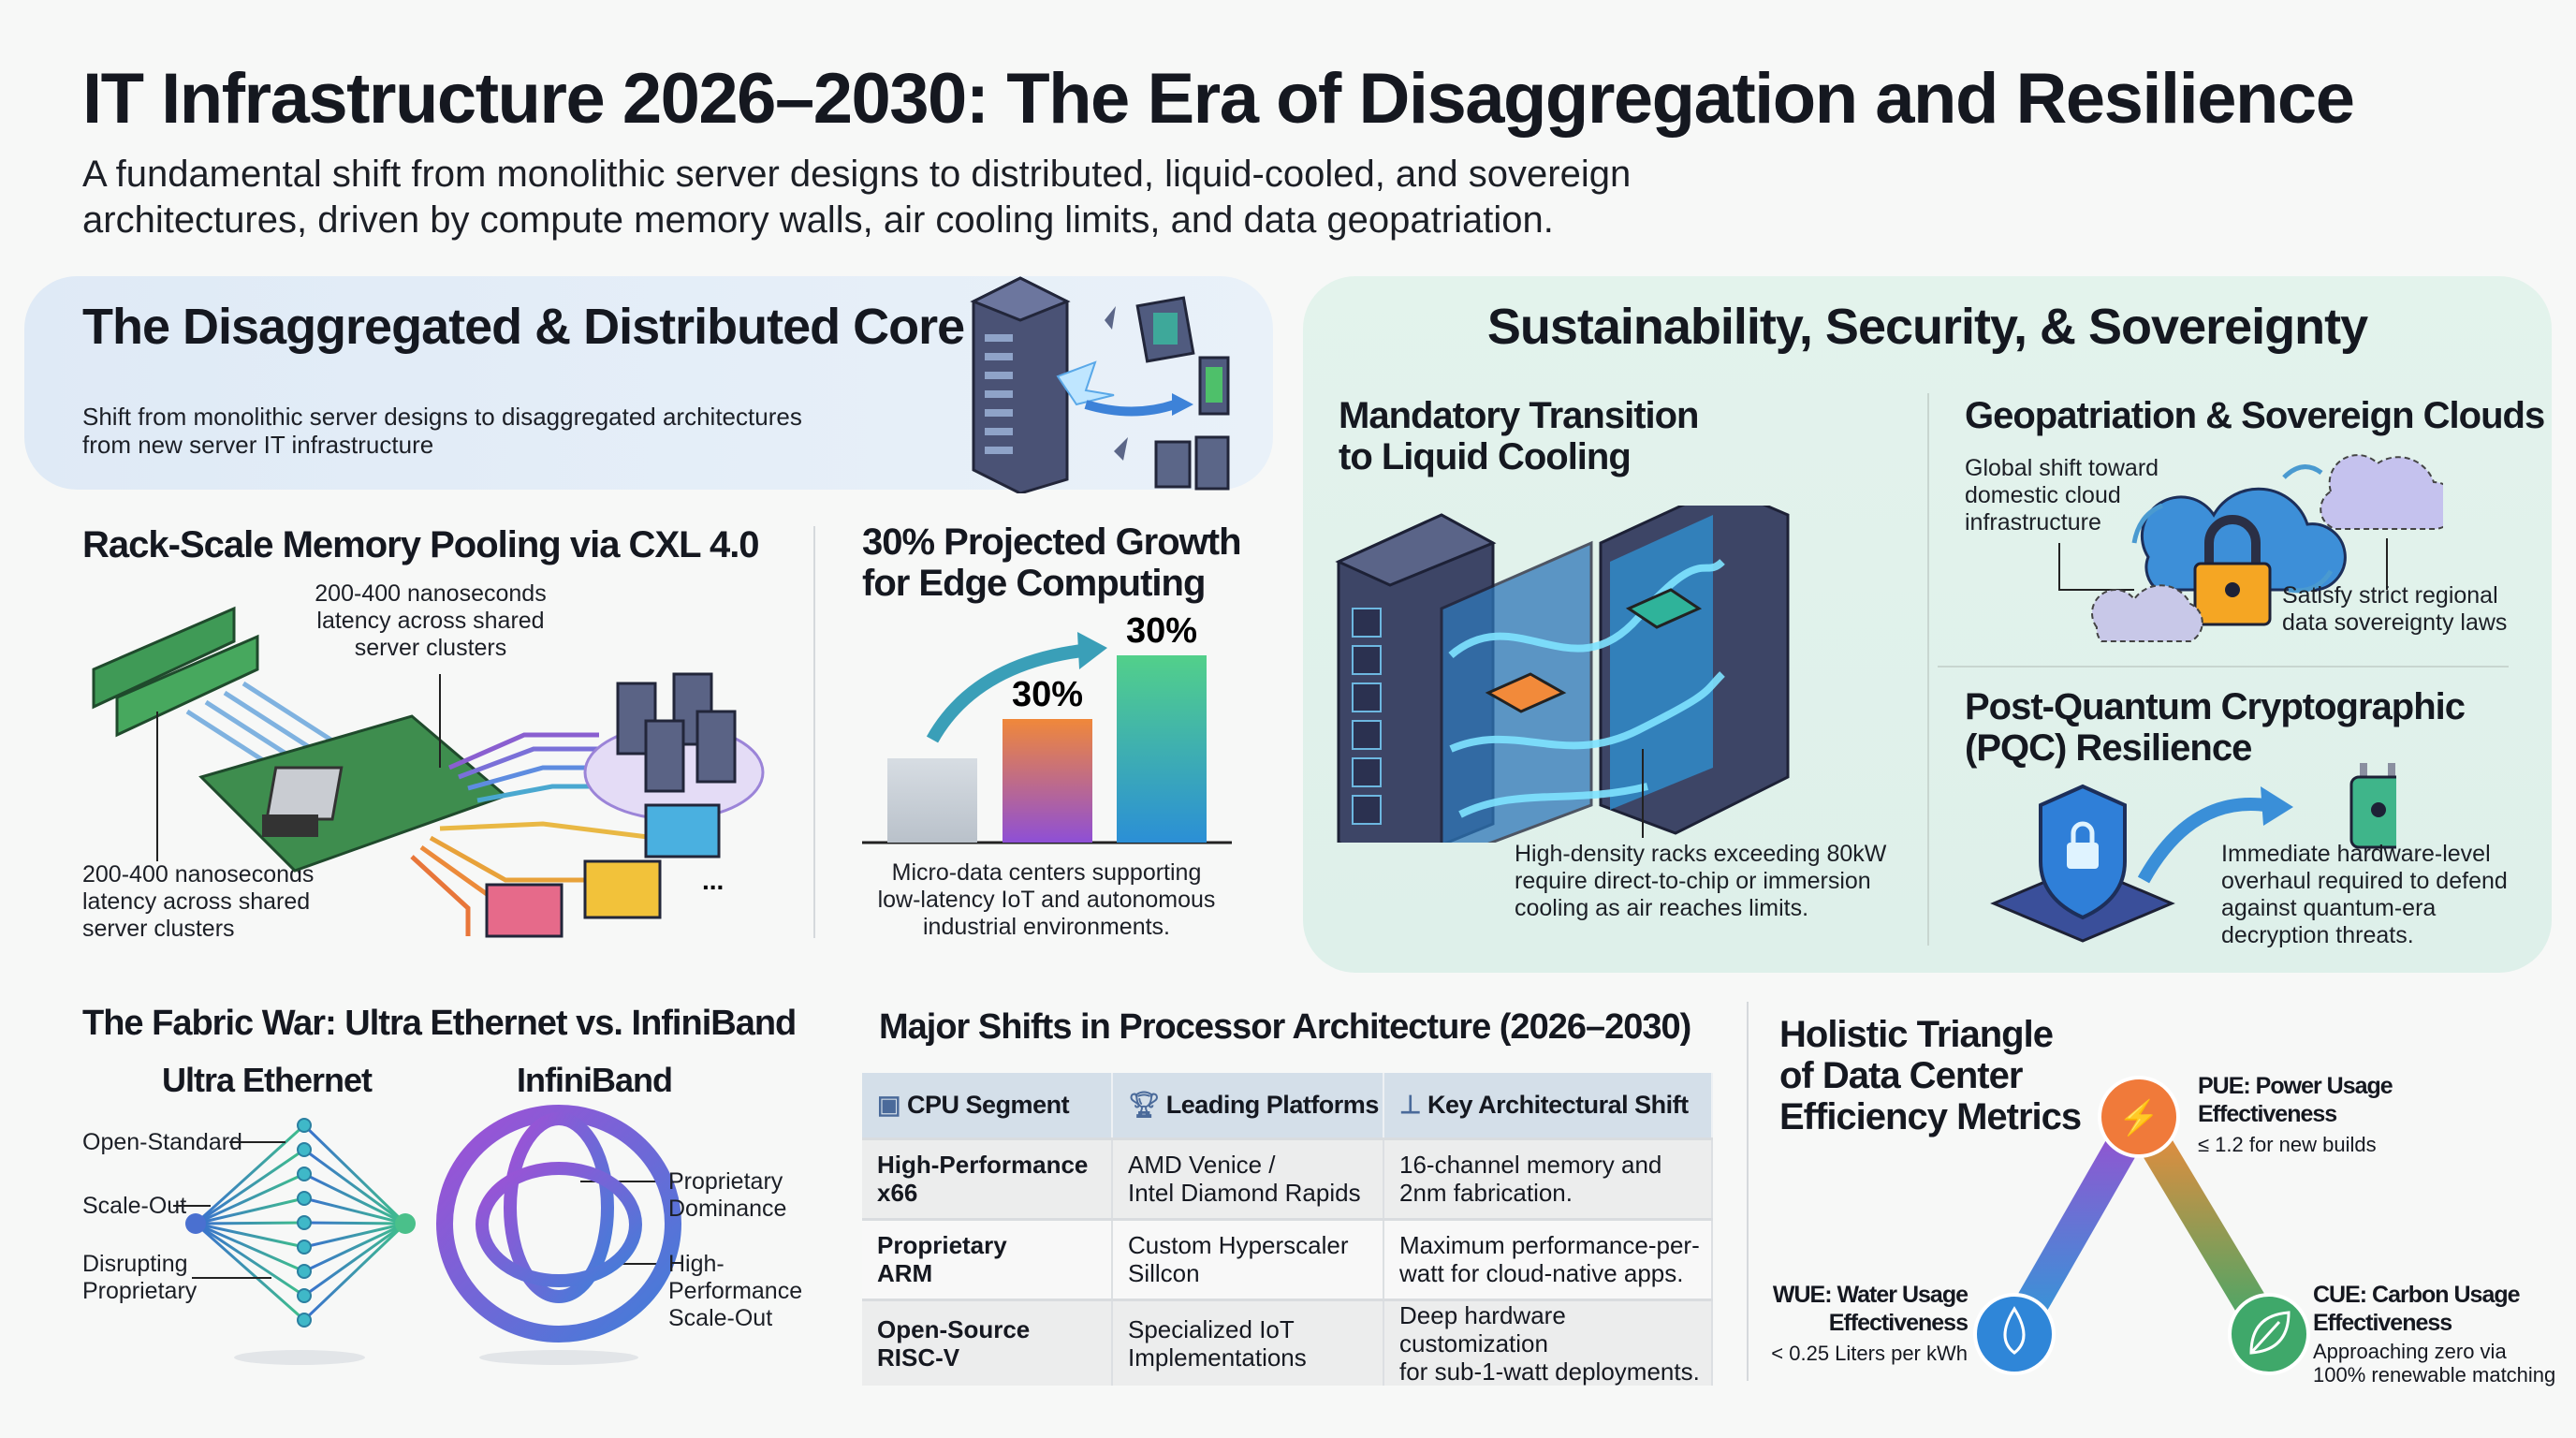 The image size is (2576, 1438). What do you see at coordinates (1248, 1342) in the screenshot?
I see `cell-platforms: Specialized IoT Implementations` at bounding box center [1248, 1342].